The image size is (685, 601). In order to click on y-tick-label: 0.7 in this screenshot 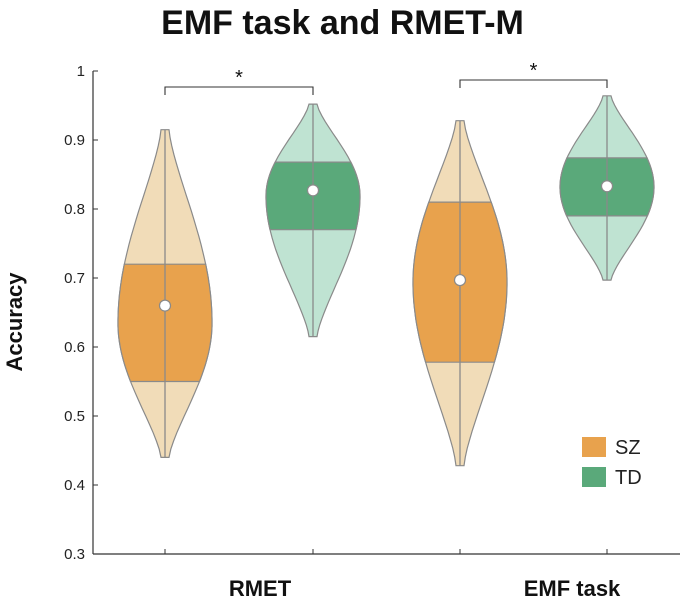, I will do `click(74, 278)`.